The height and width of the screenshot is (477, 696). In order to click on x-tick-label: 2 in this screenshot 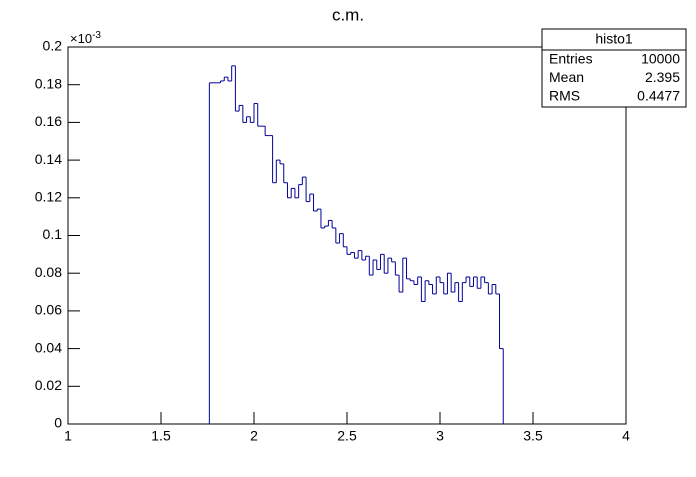, I will do `click(254, 436)`.